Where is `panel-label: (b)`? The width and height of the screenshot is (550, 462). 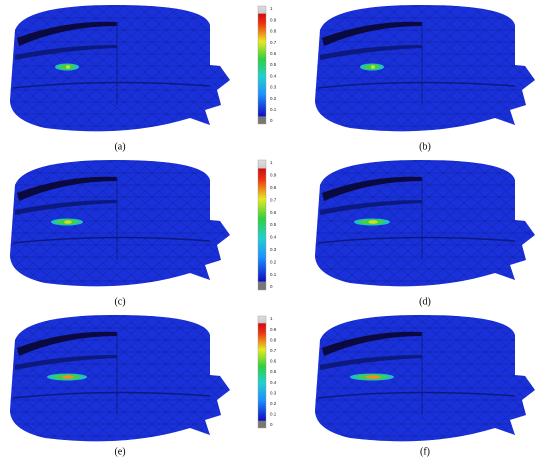 panel-label: (b) is located at coordinates (425, 146).